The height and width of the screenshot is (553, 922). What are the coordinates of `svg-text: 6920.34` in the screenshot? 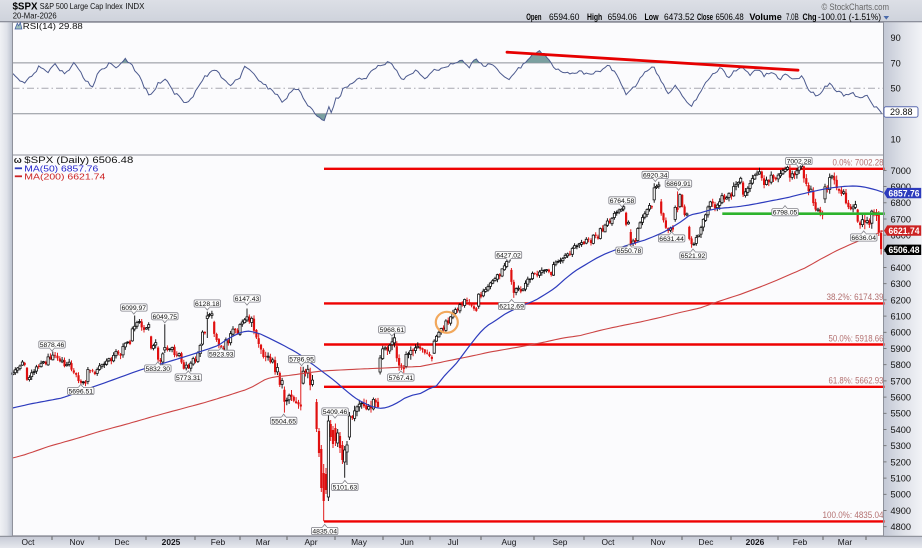 It's located at (655, 175).